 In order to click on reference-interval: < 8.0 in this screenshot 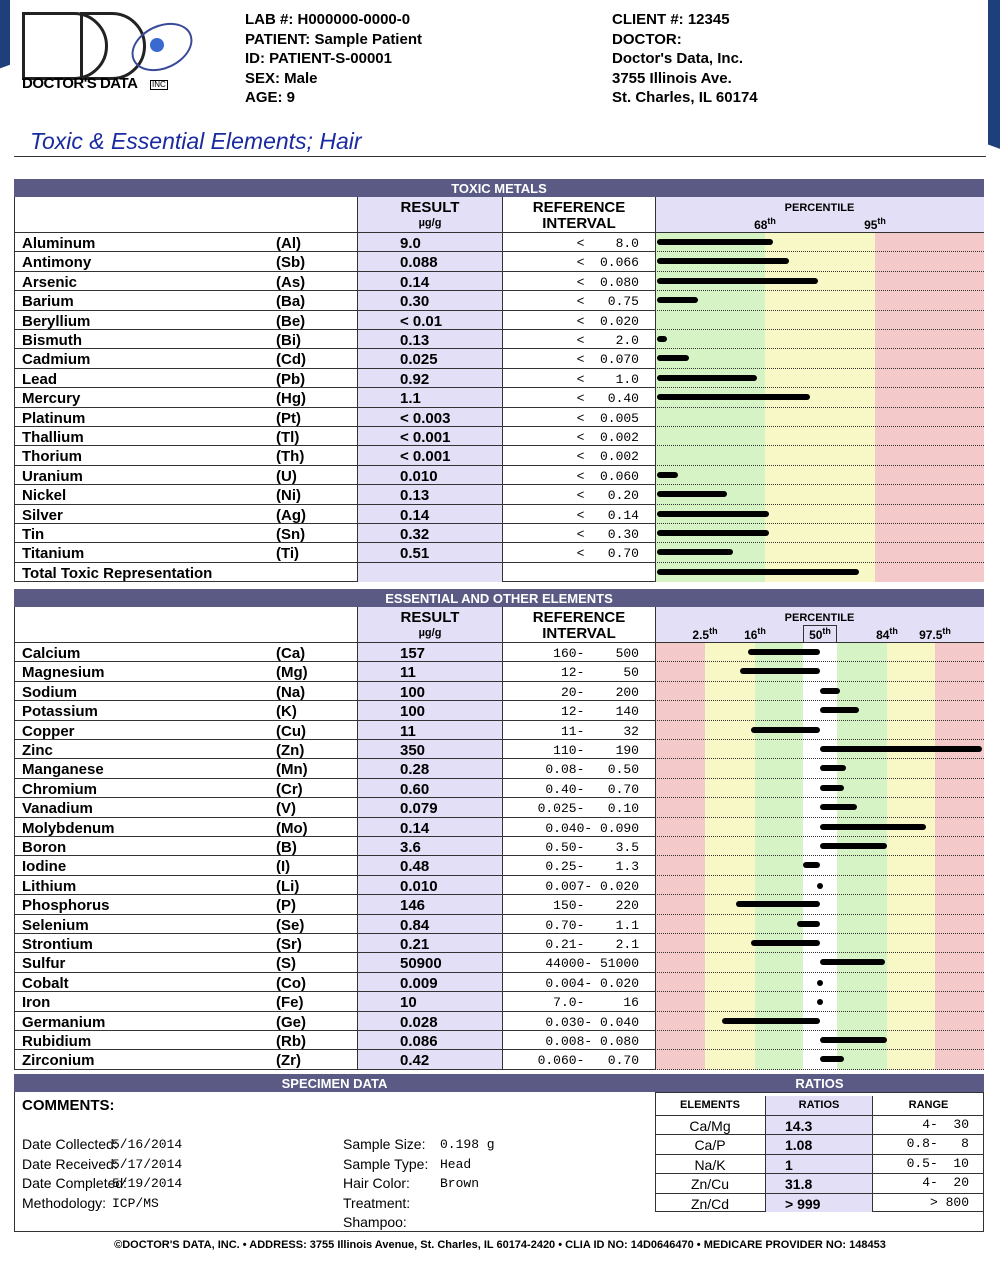, I will do `click(607, 243)`.